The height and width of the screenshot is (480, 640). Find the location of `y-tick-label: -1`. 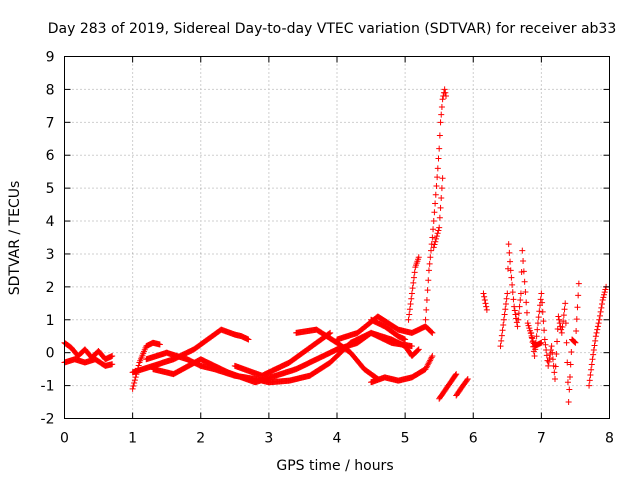

y-tick-label: -1 is located at coordinates (48, 387).